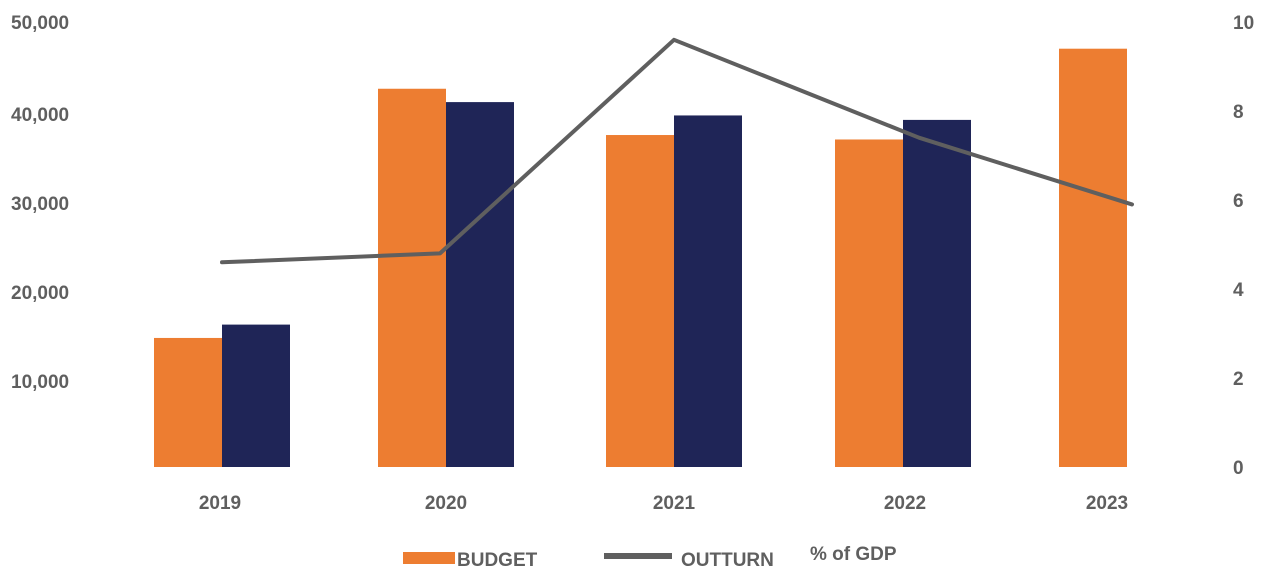  Describe the element at coordinates (220, 503) in the screenshot. I see `x-axis-tick-label: 2019` at that location.